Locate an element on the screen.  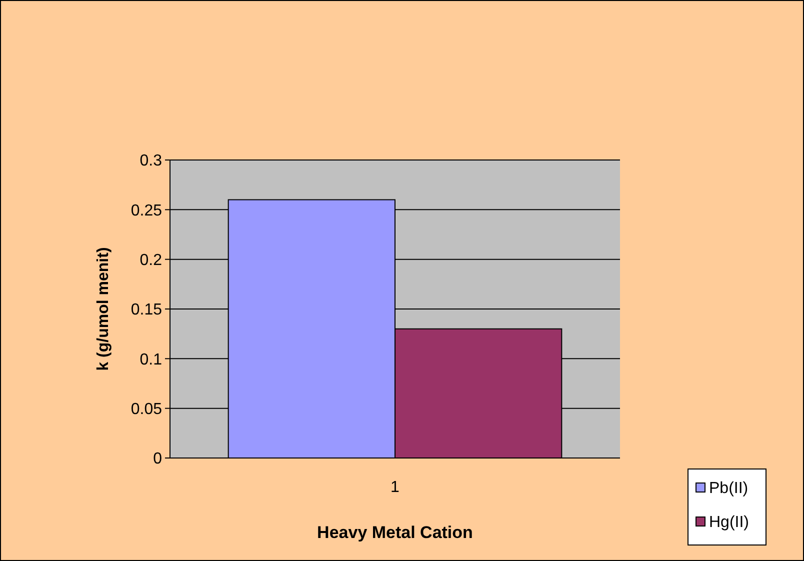
legend-label: Pb(II) is located at coordinates (728, 488).